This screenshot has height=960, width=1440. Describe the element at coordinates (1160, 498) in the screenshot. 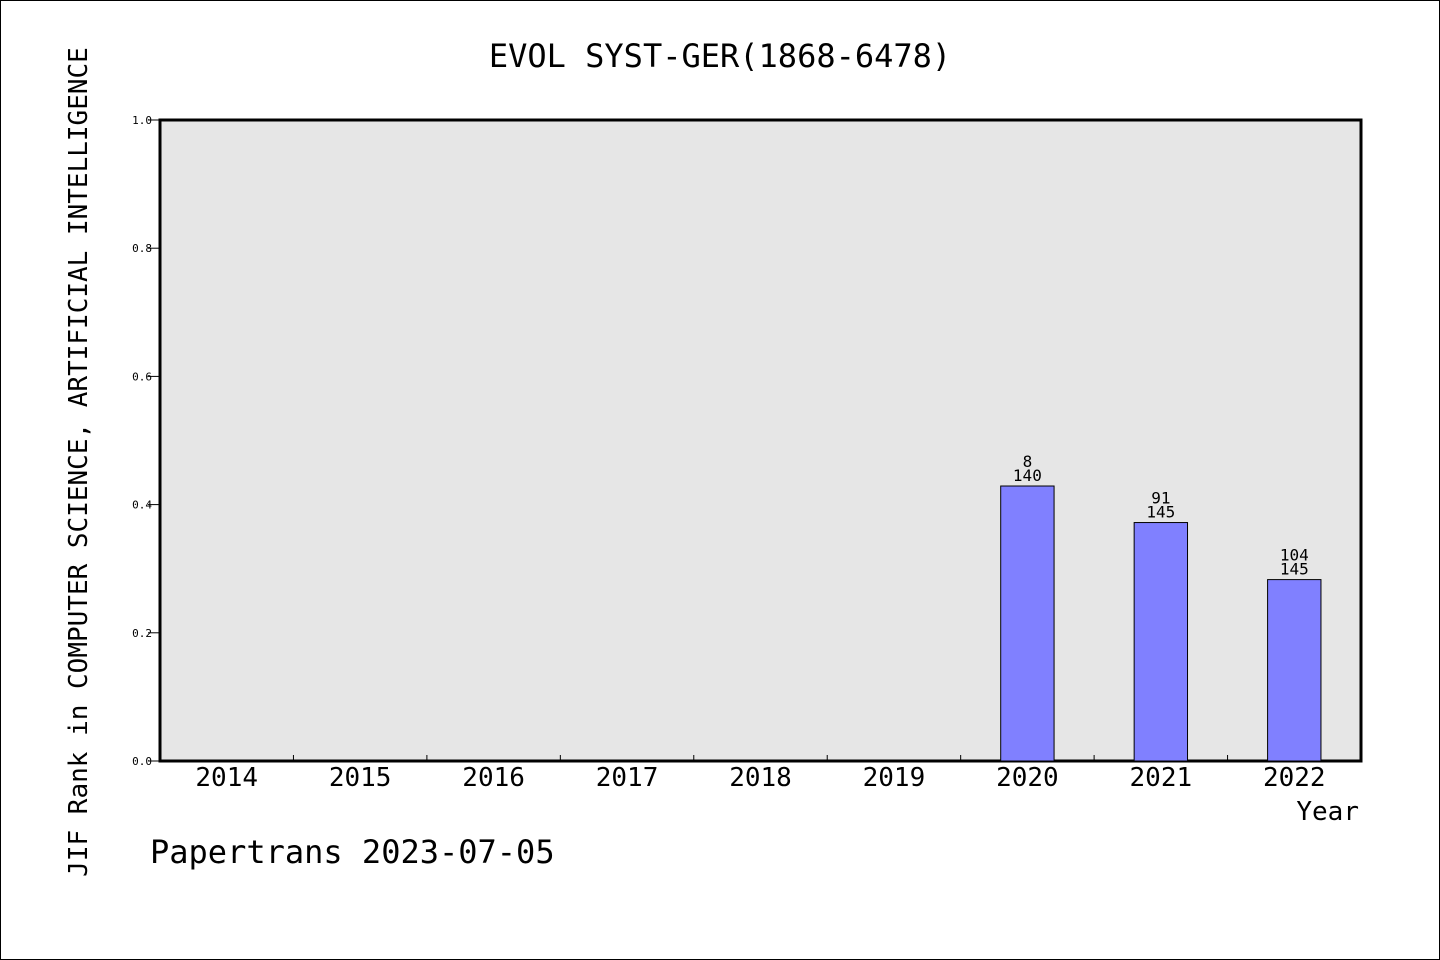

I see `bar-label-rank: 91` at that location.